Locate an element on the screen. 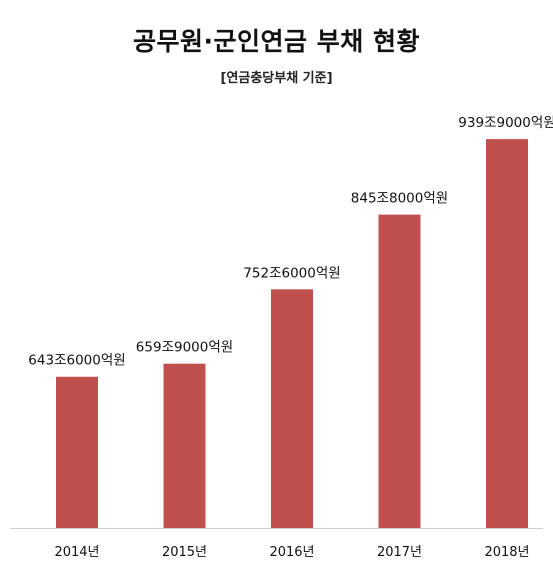 The height and width of the screenshot is (565, 553). data-label: 659조9000억원 is located at coordinates (184, 348).